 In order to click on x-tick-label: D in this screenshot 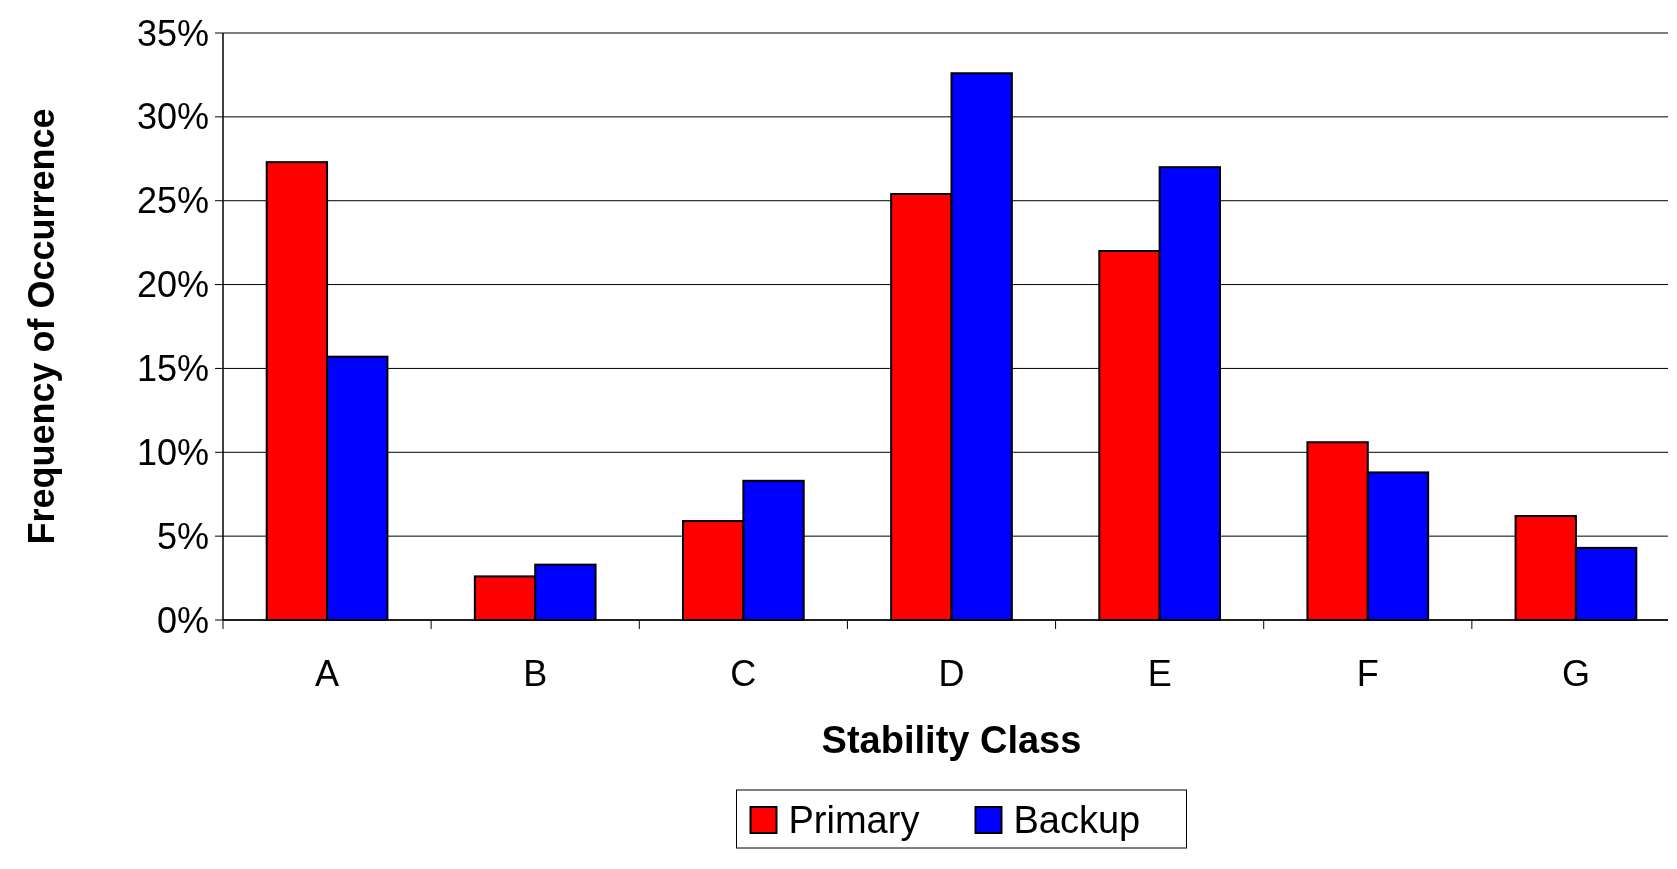, I will do `click(951, 673)`.